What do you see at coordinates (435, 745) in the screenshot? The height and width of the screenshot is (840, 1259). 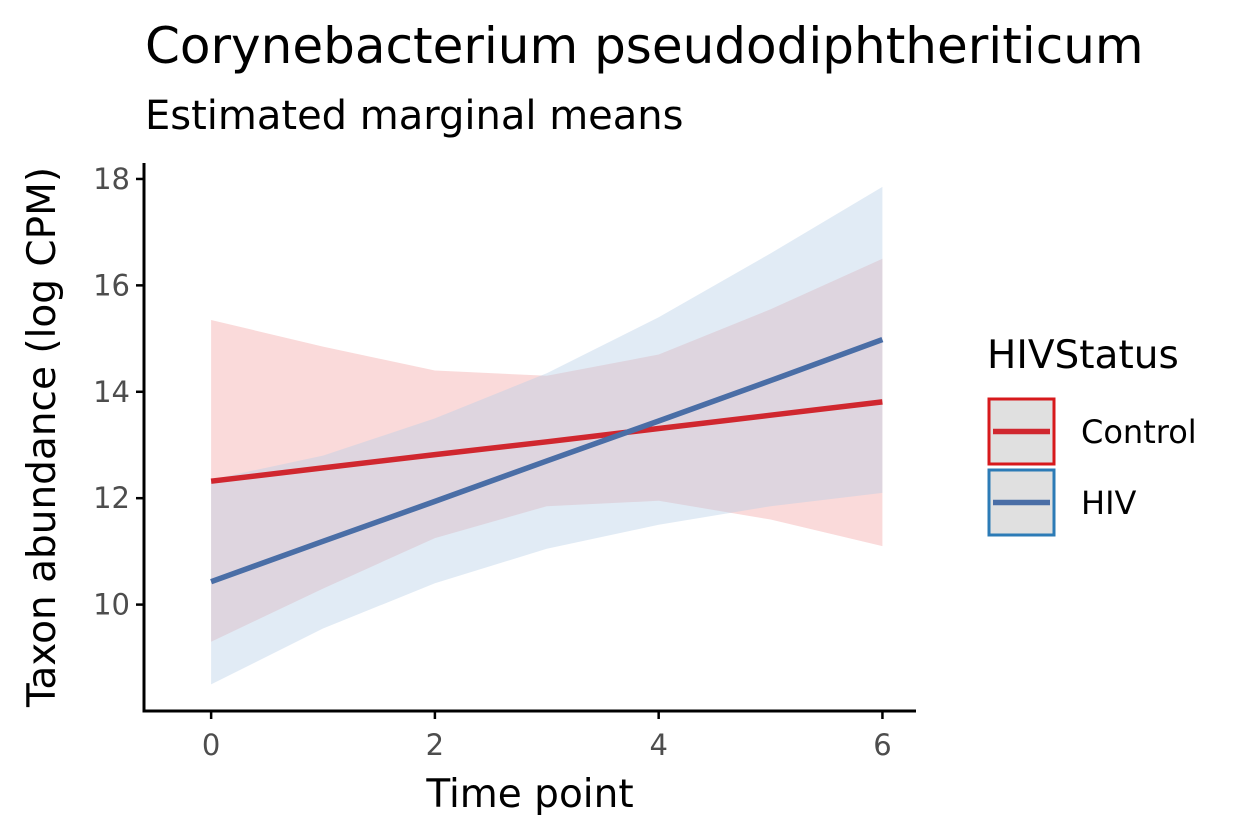 I see `x-tick-label: 2` at bounding box center [435, 745].